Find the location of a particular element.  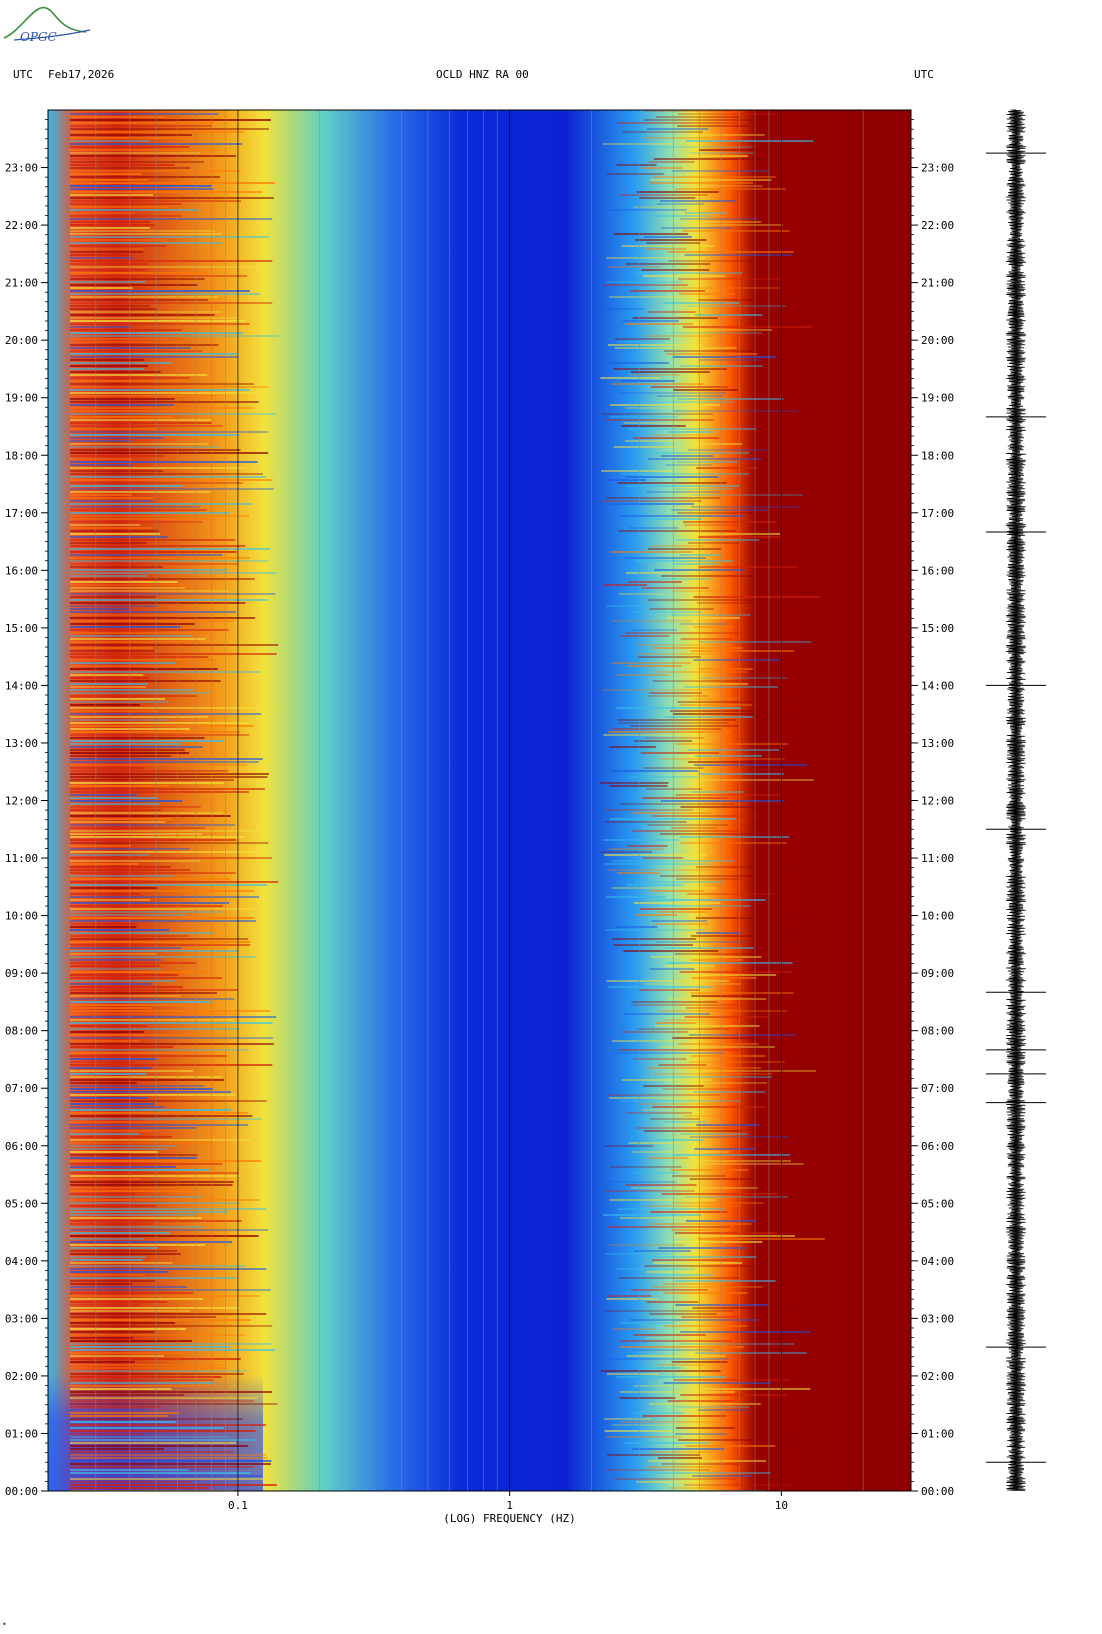

time-tick-label-right: 12:00 is located at coordinates (937, 801).